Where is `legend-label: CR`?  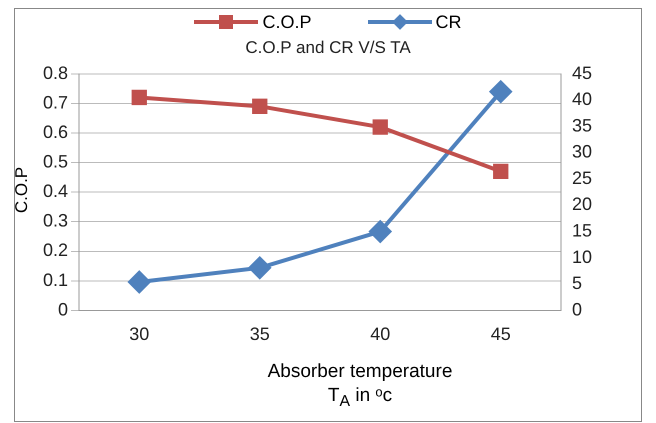 legend-label: CR is located at coordinates (449, 22).